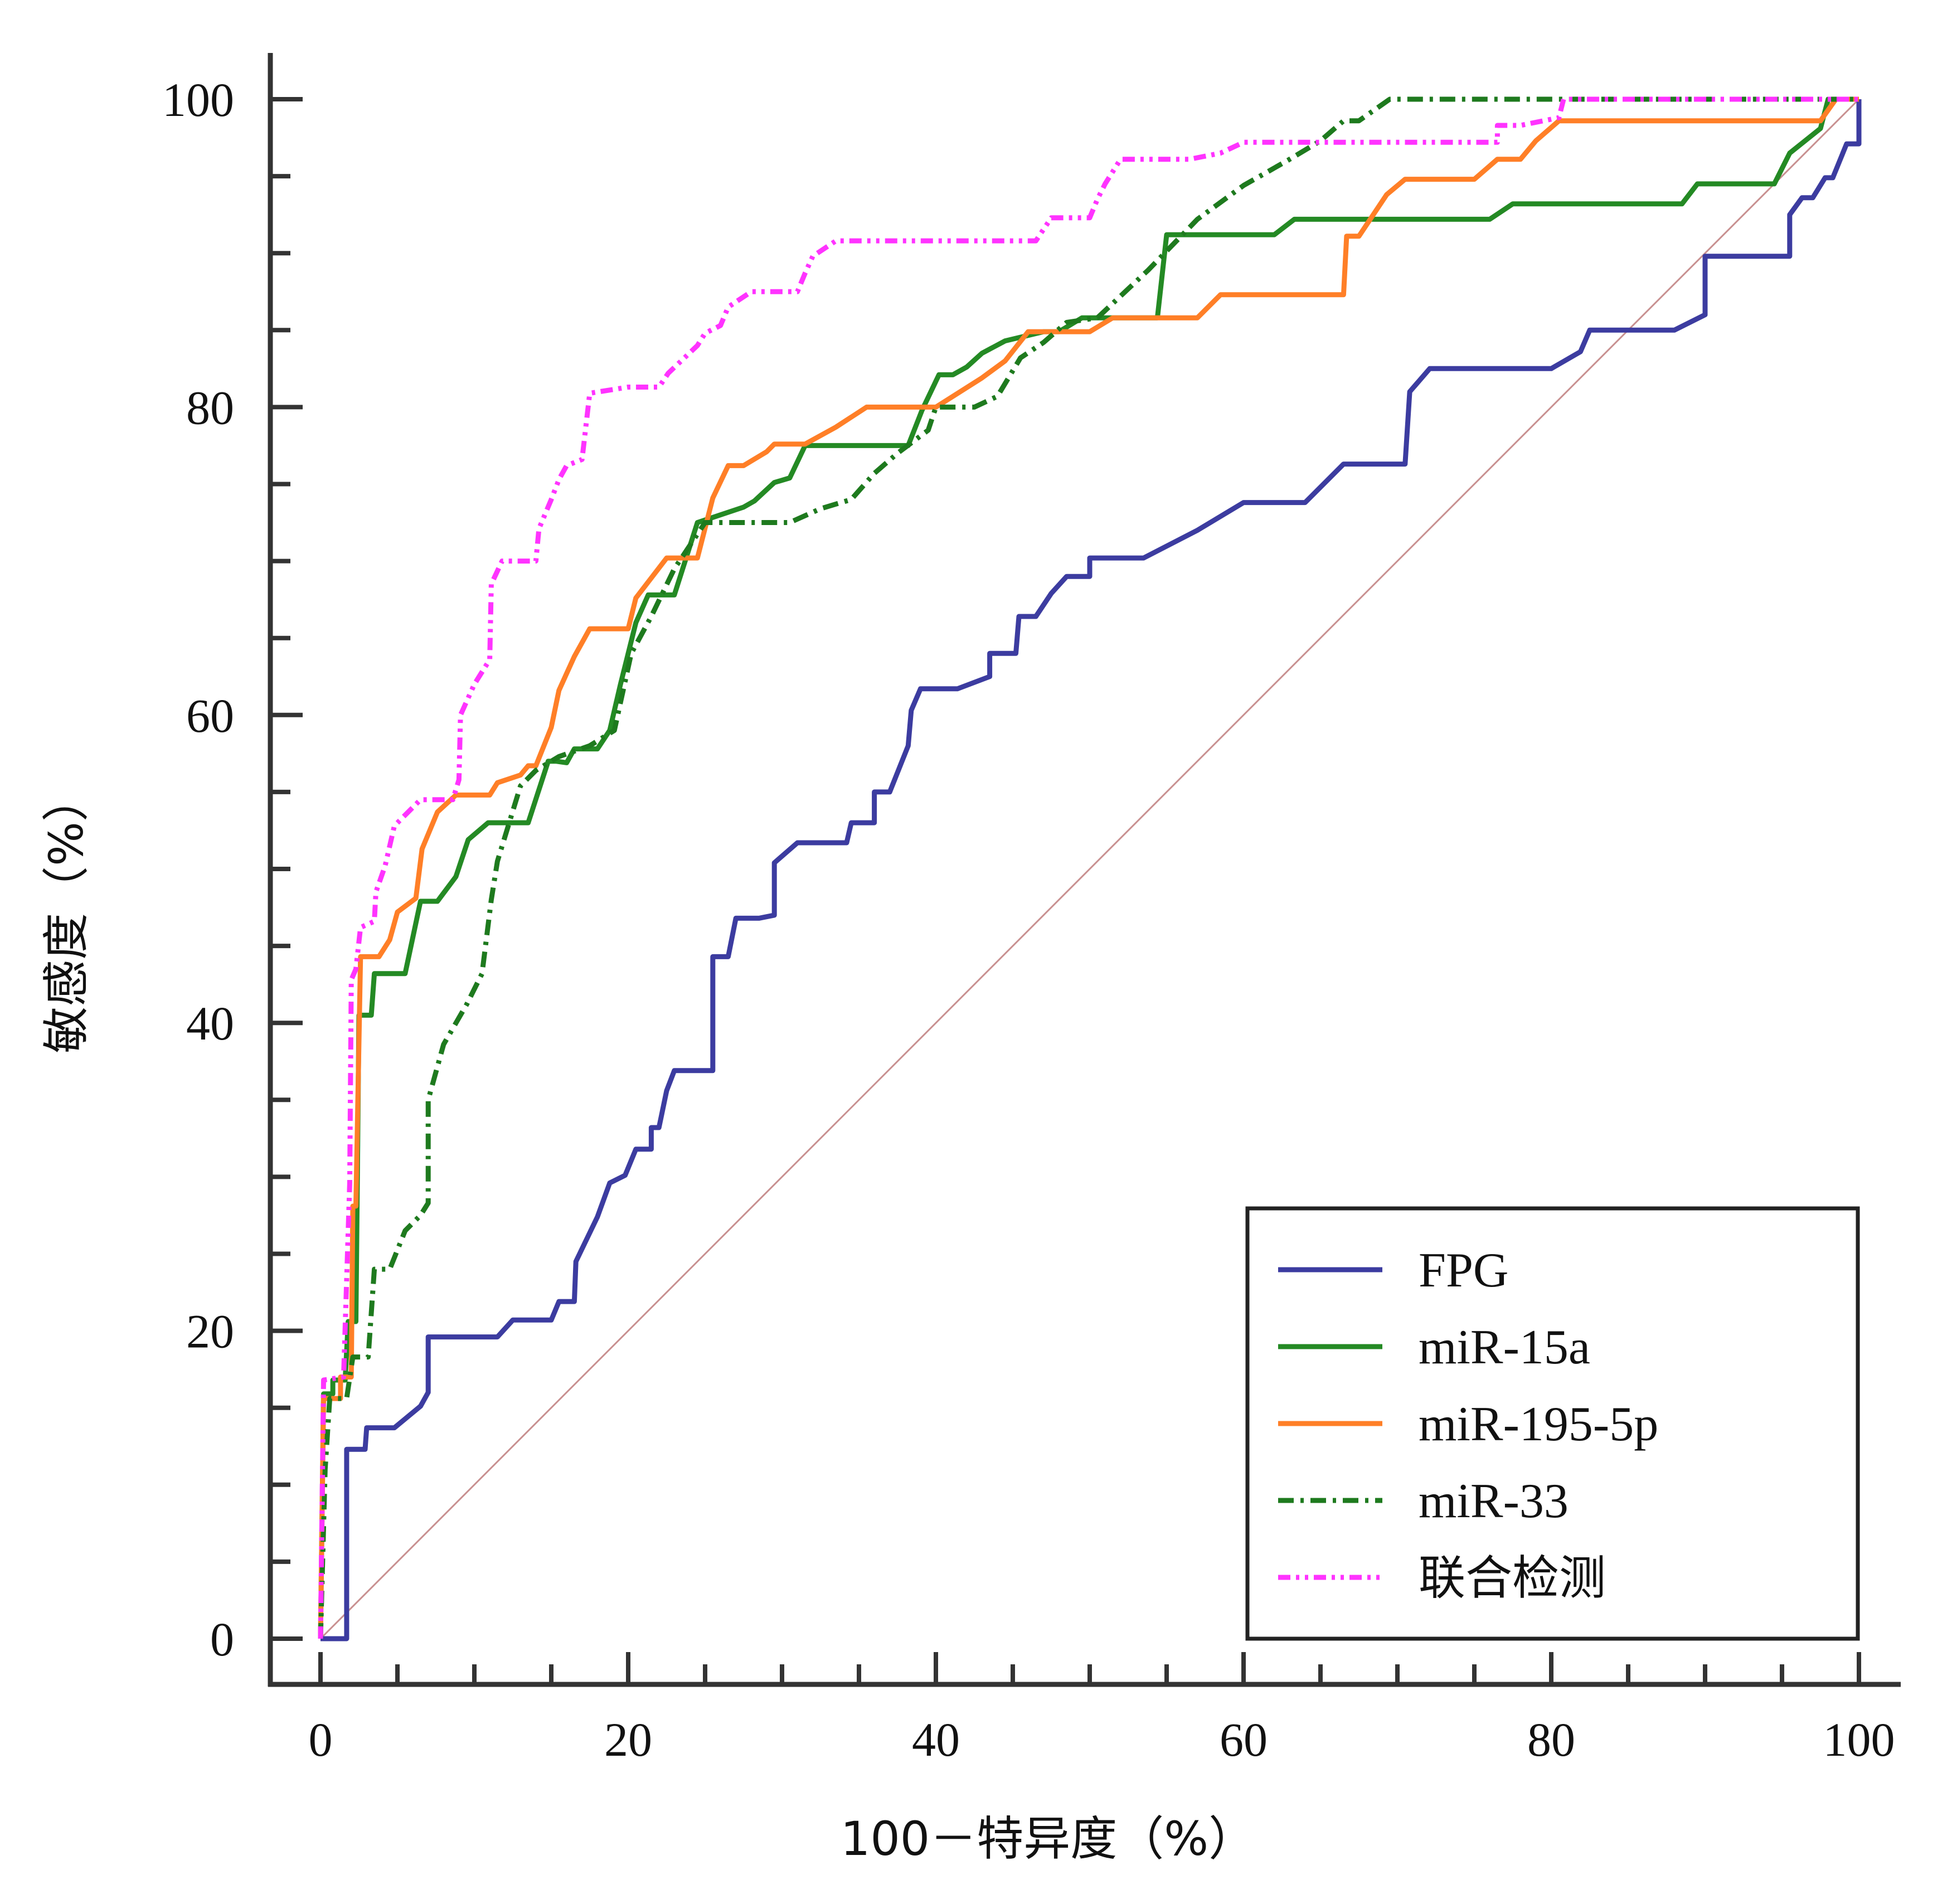  I want to click on x-tick-label: 0, so click(321, 1739).